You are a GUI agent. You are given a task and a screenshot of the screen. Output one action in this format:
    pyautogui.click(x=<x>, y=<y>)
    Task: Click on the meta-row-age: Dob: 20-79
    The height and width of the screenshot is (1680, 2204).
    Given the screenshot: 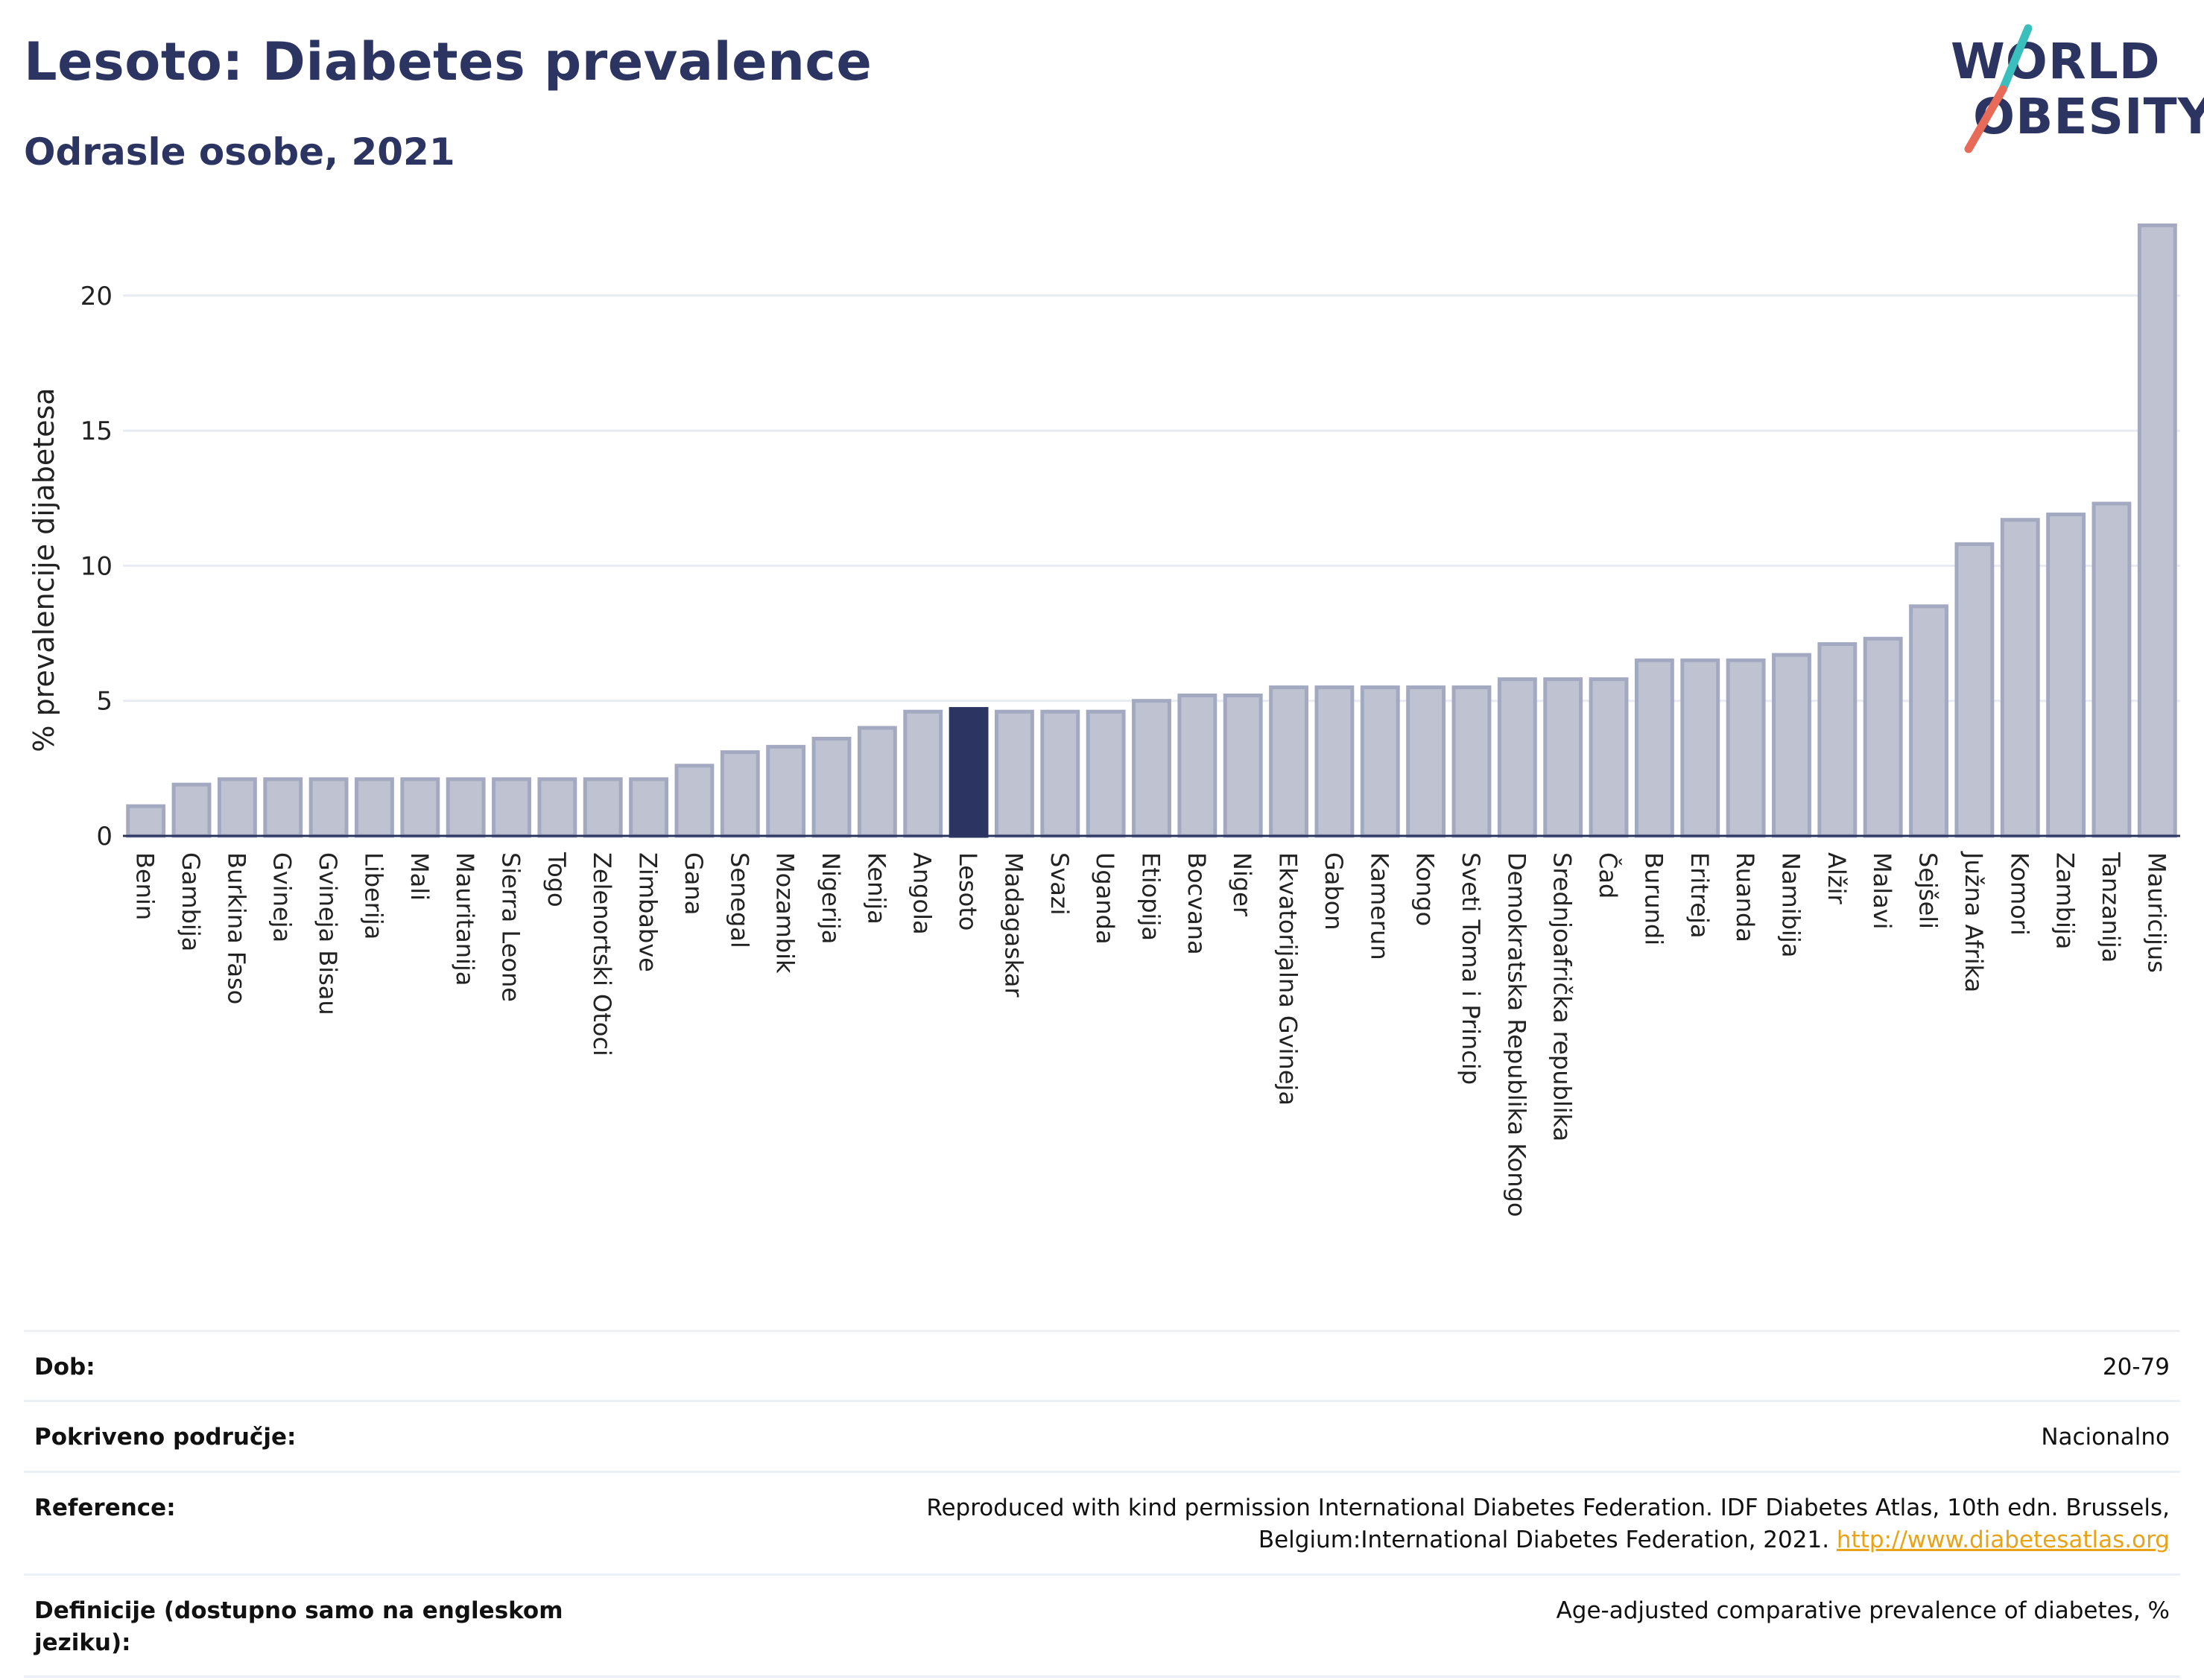 What is the action you would take?
    pyautogui.click(x=1102, y=1367)
    